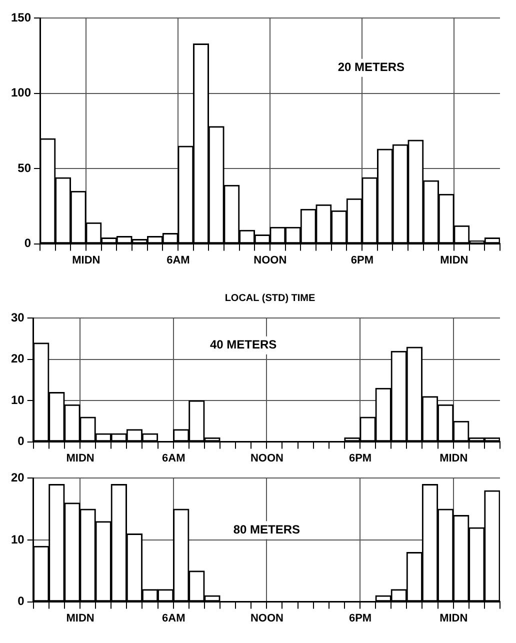 The image size is (516, 643). I want to click on y-tick-label: 30, so click(17, 317).